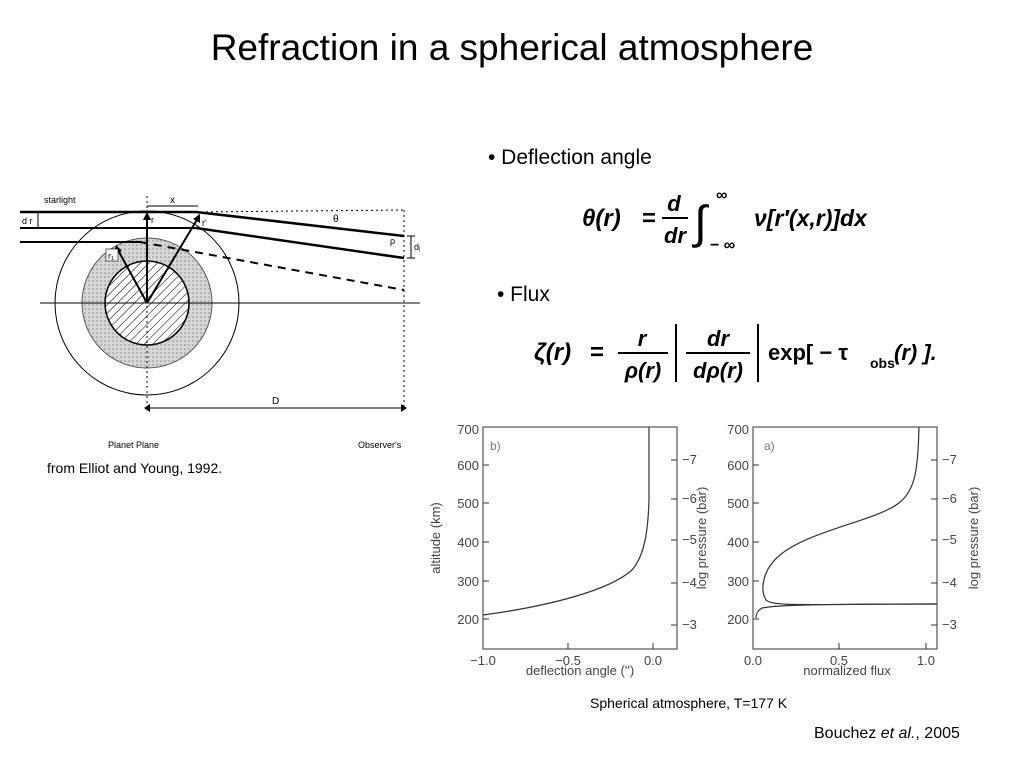  Describe the element at coordinates (689, 582) in the screenshot. I see `left-y2tick-m4: −4` at that location.